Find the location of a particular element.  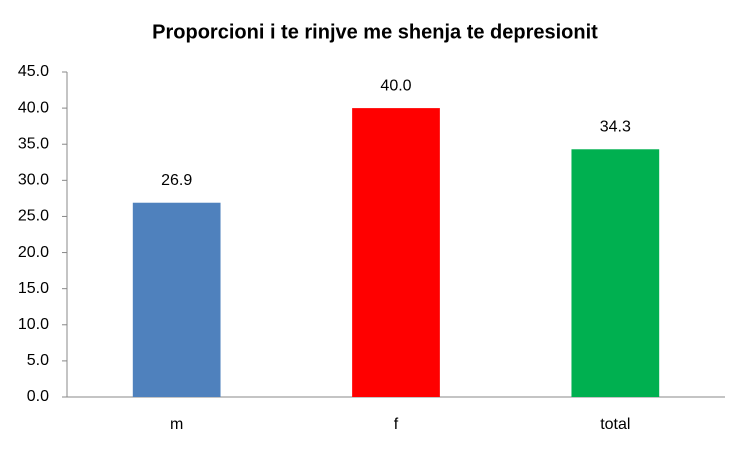

y-tick-label: 15.0 is located at coordinates (33, 288).